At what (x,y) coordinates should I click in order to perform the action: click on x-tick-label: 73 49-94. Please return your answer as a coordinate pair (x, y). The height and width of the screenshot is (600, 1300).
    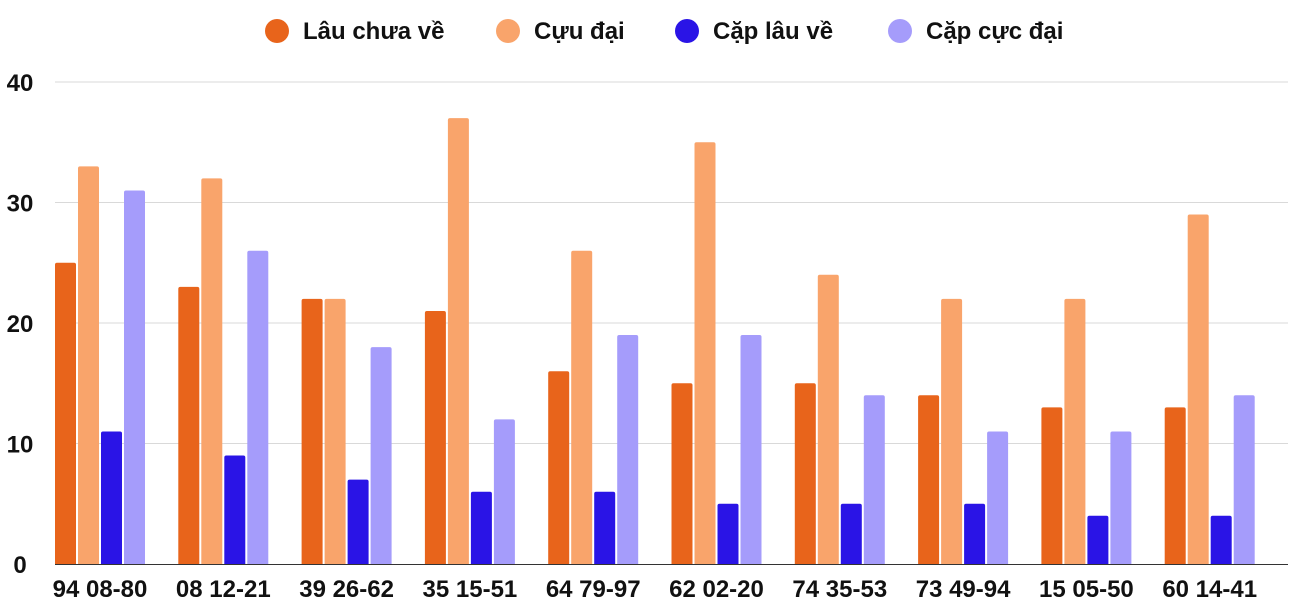
    Looking at the image, I should click on (963, 588).